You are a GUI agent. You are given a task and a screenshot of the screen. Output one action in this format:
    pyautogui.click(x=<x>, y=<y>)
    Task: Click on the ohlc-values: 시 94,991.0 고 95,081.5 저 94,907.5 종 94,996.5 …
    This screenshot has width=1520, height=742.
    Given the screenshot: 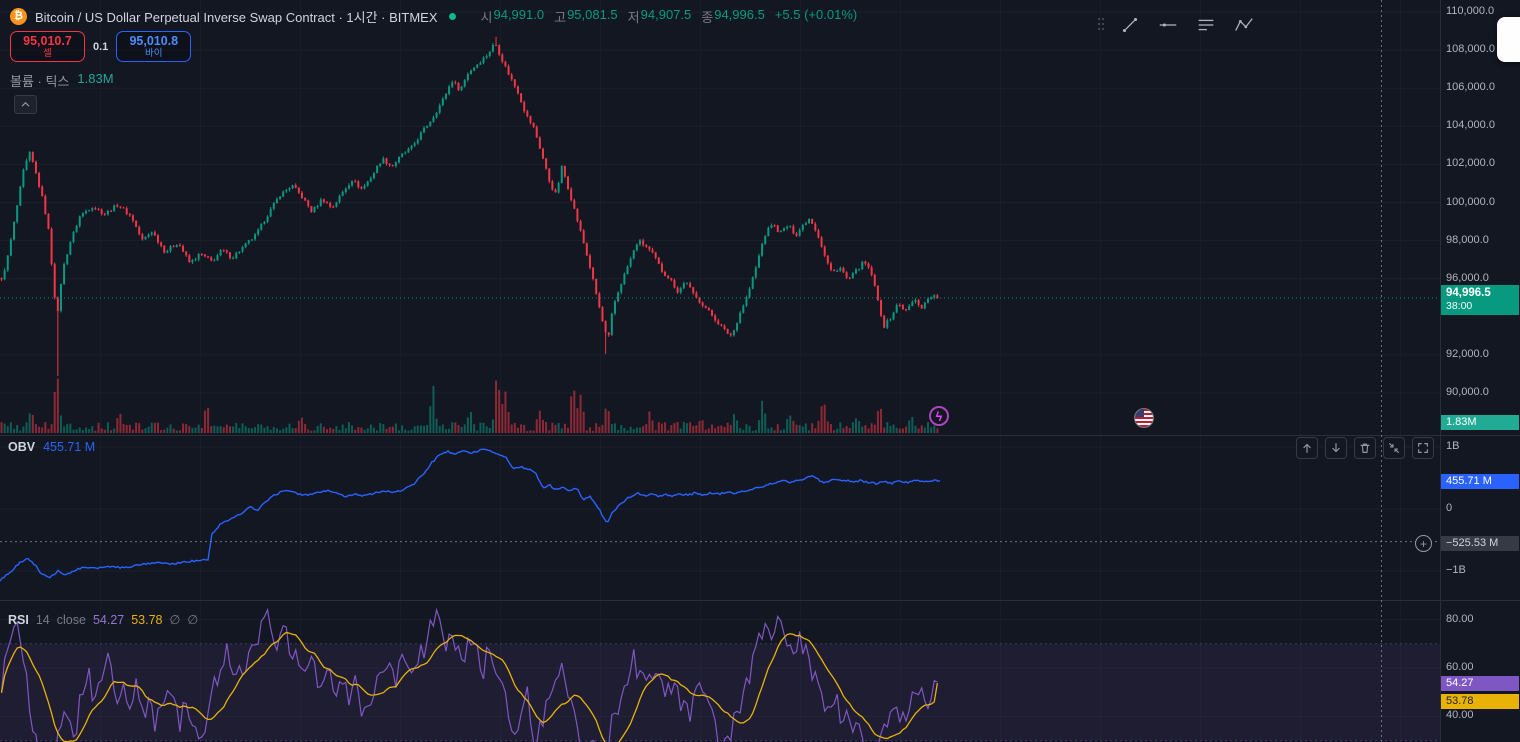 What is the action you would take?
    pyautogui.click(x=669, y=16)
    